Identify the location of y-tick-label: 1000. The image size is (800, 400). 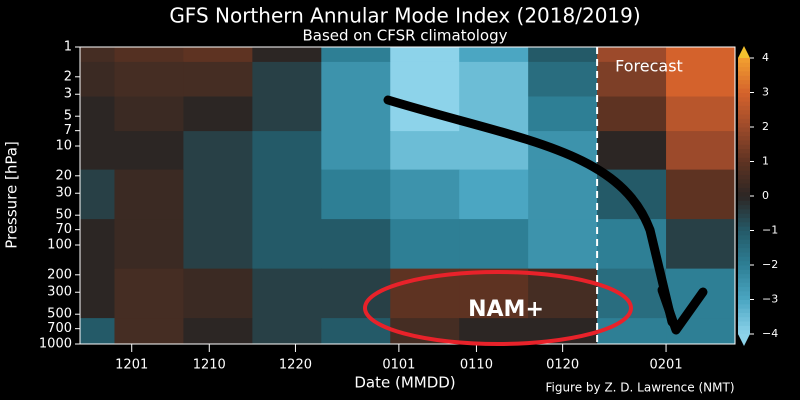
(55, 344).